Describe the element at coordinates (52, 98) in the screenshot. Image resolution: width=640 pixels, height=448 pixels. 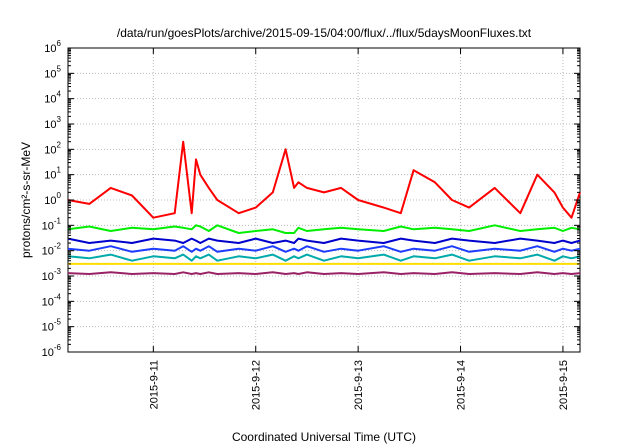
I see `y-tick-label: 10⁴` at that location.